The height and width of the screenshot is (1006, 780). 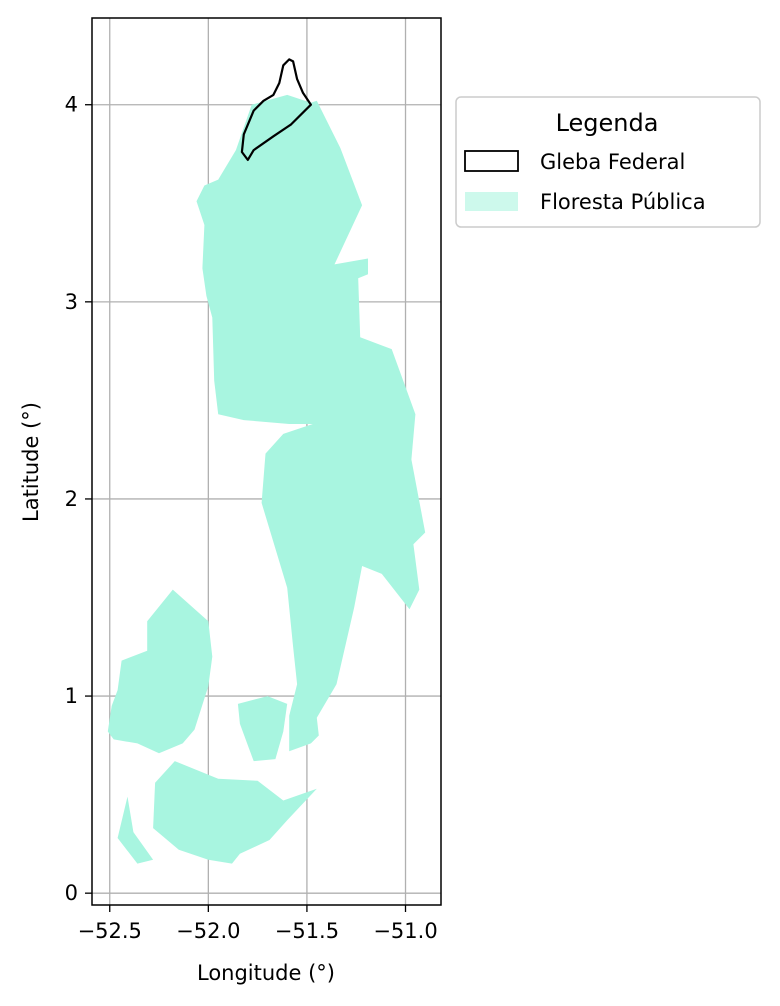 I want to click on x-tick-label-3: −51.0, so click(x=405, y=931).